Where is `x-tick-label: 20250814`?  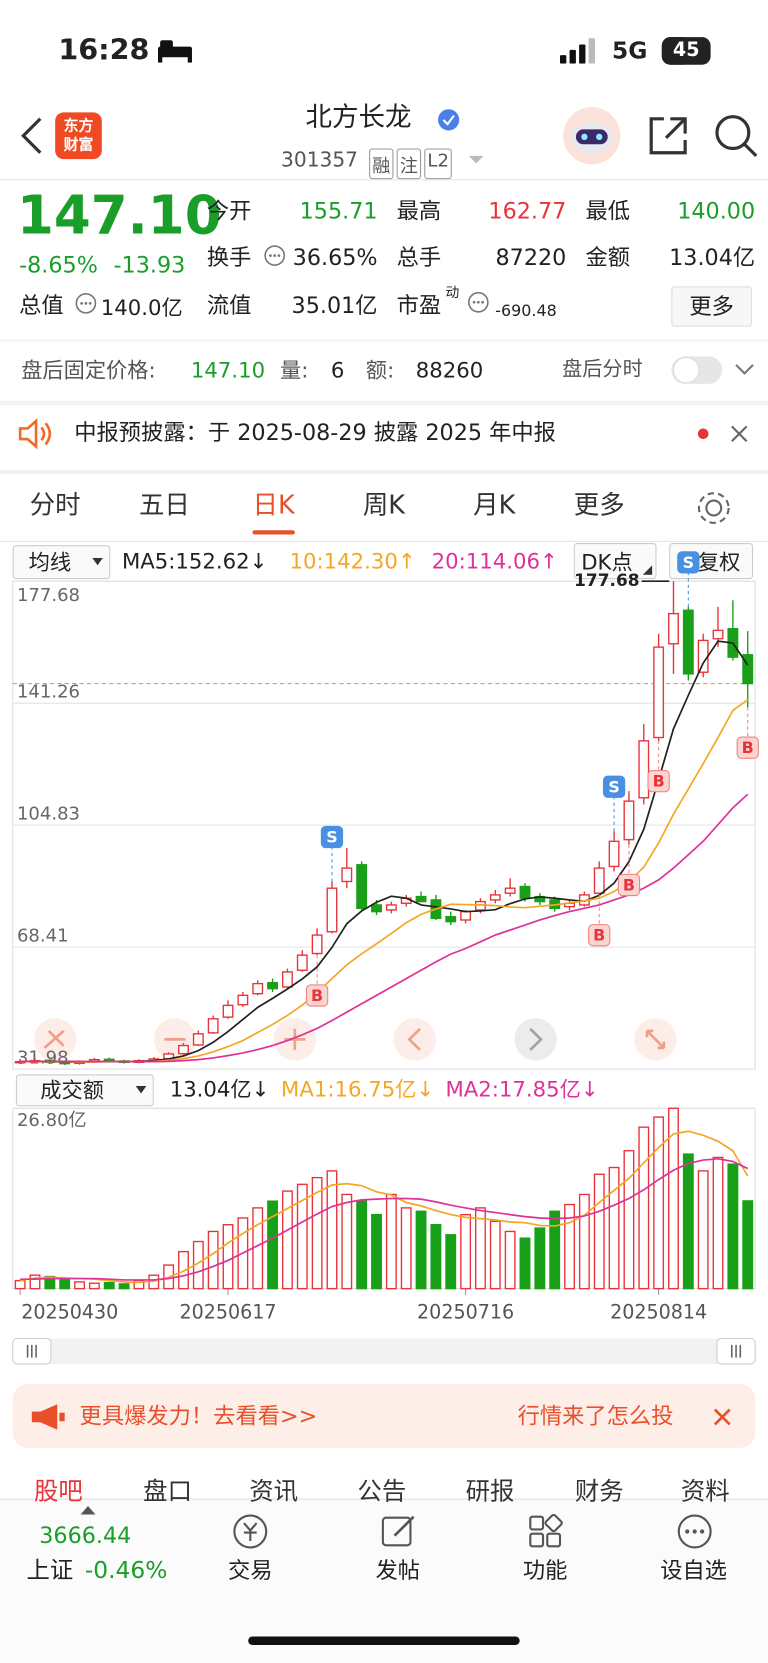 x-tick-label: 20250814 is located at coordinates (658, 1312).